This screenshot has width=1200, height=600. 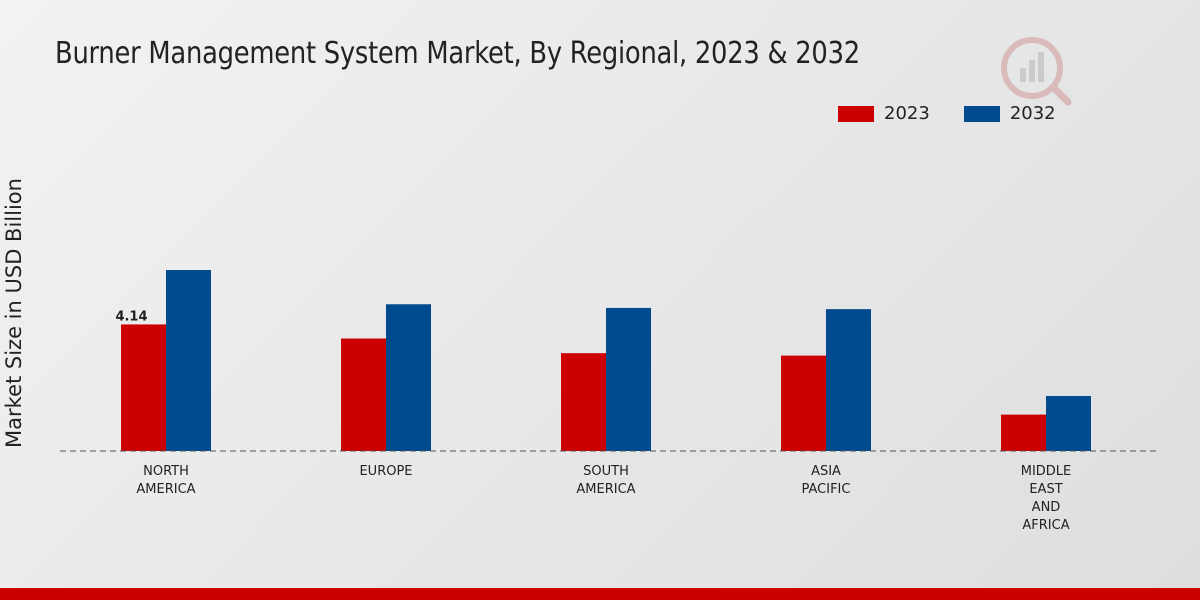 I want to click on x-tick-label-line: PACIFIC, so click(x=826, y=489).